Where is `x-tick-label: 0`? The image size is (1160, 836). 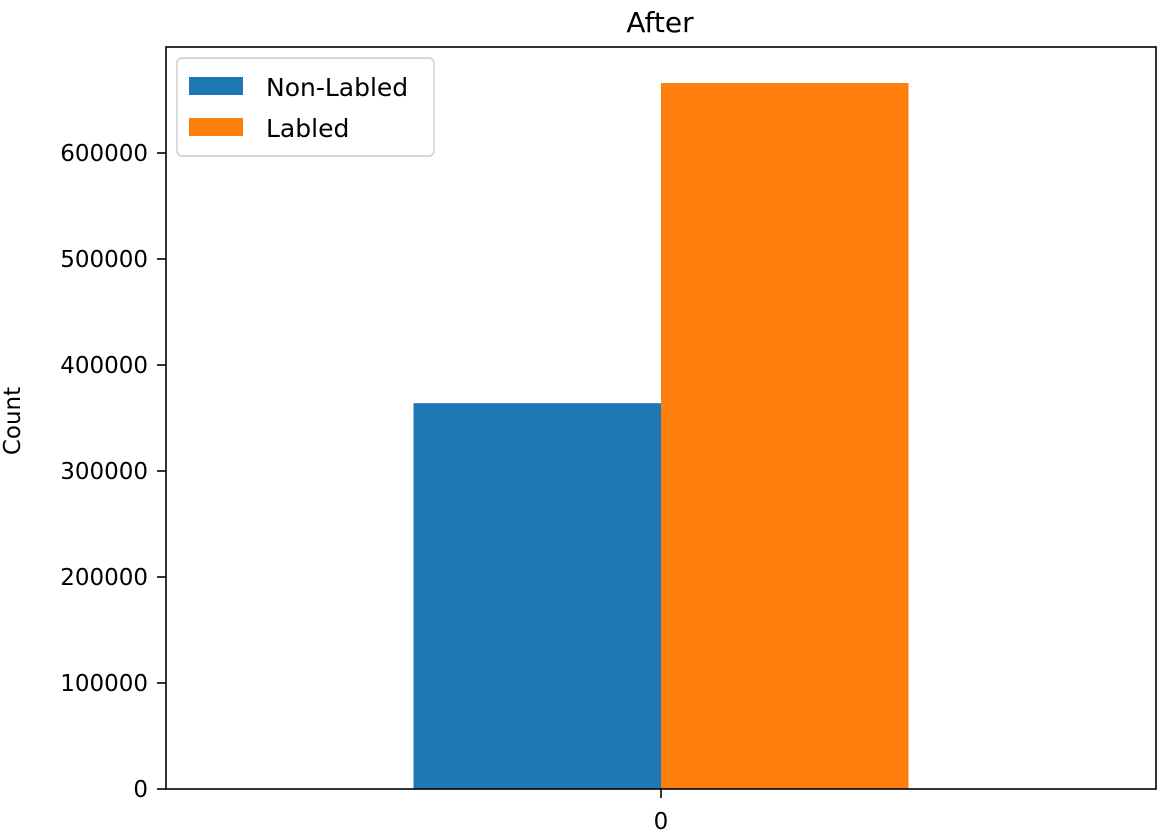 x-tick-label: 0 is located at coordinates (661, 822).